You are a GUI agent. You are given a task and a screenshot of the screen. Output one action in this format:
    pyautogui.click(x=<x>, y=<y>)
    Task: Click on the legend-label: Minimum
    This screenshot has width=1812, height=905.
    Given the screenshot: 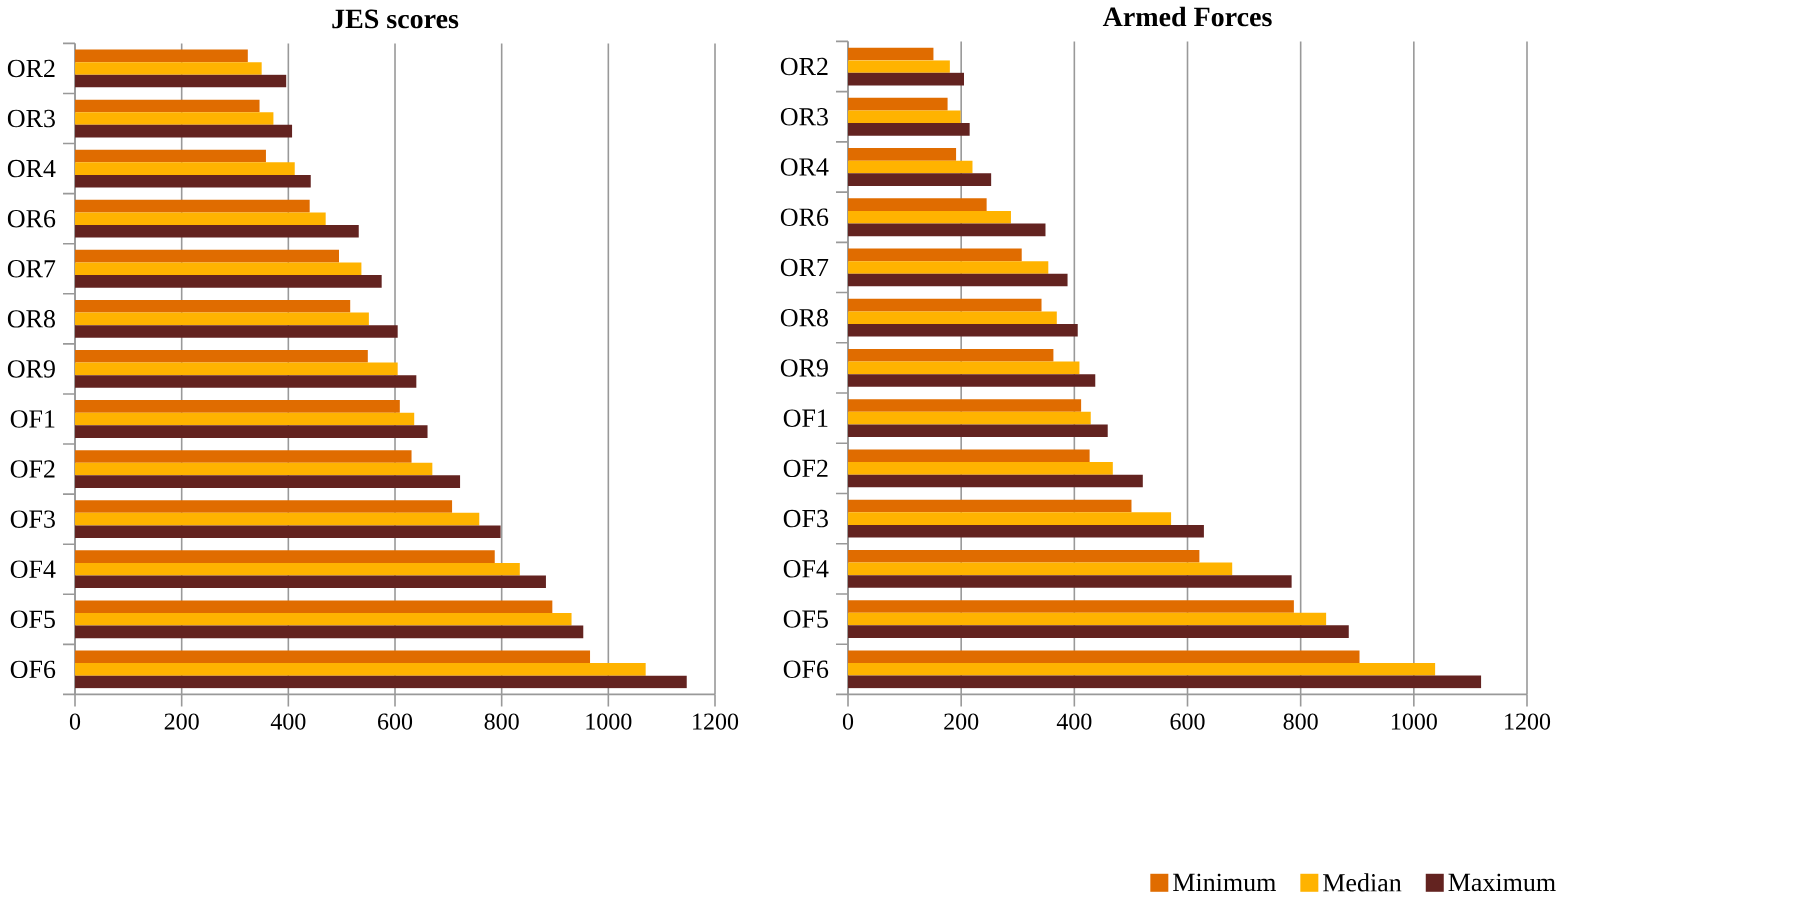 What is the action you would take?
    pyautogui.click(x=1224, y=882)
    